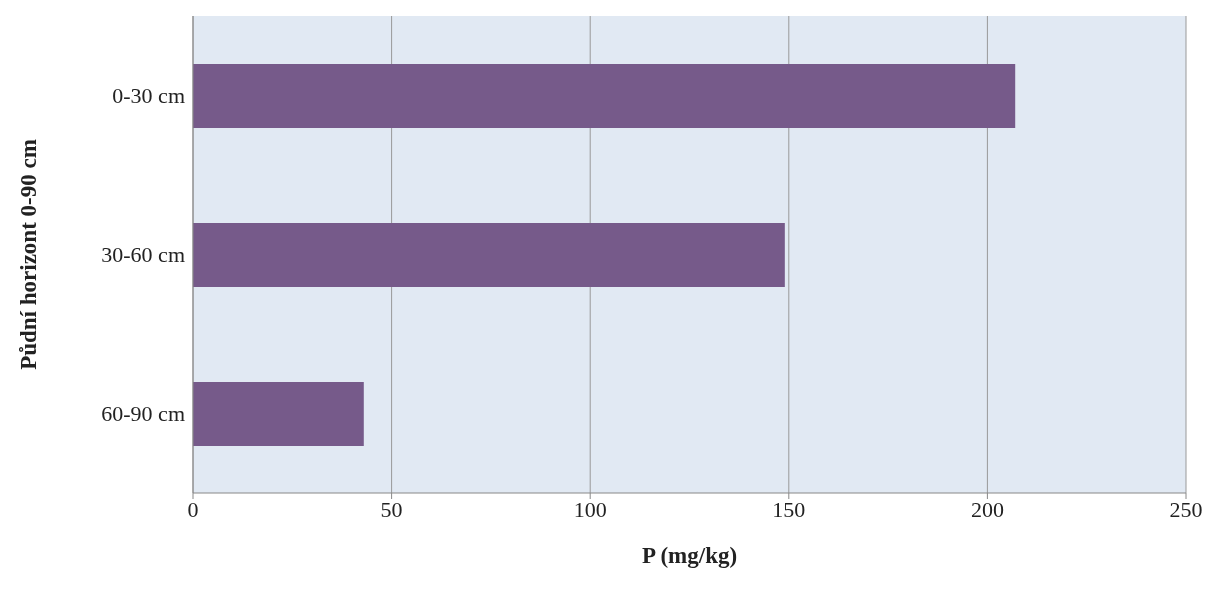  I want to click on y-tick-label: 0-30 cm, so click(148, 96).